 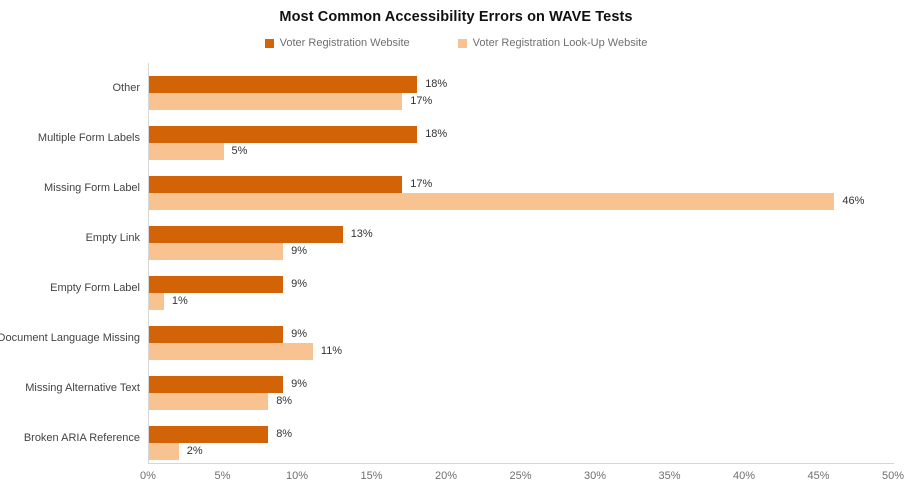 I want to click on bar-group: 18% 17%, so click(x=521, y=93).